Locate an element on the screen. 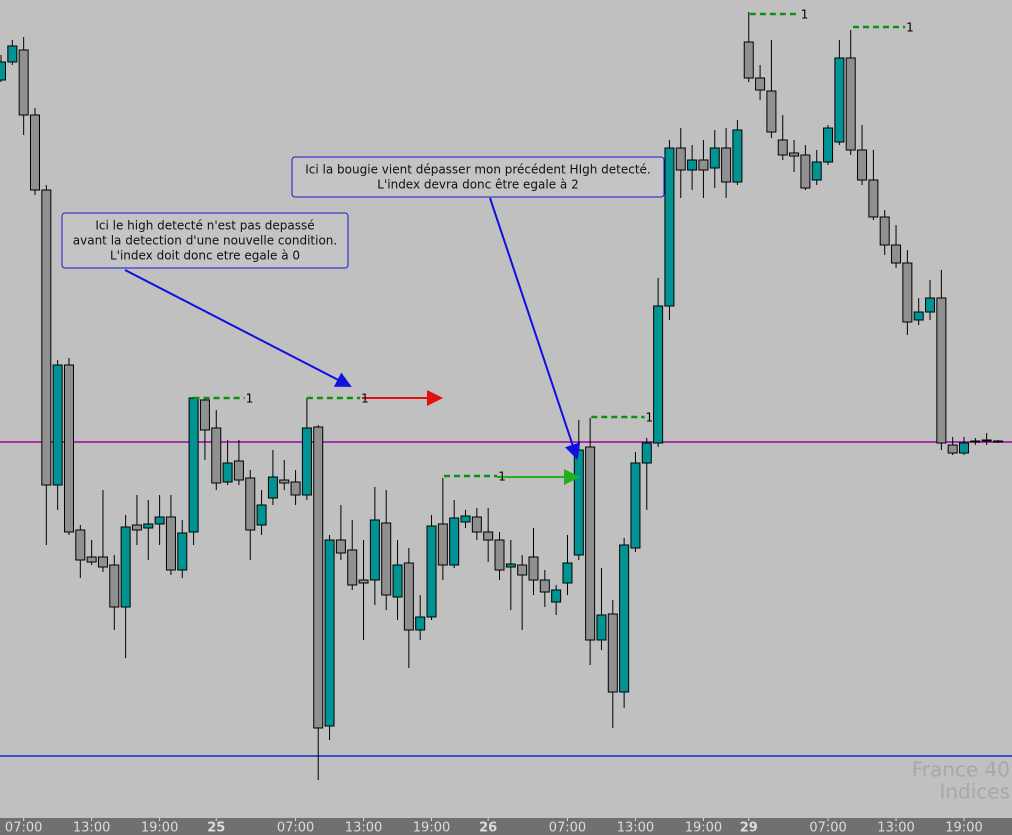 This screenshot has height=835, width=1012. annotation-text: L'index devra donc être egale à 2 is located at coordinates (477, 185).